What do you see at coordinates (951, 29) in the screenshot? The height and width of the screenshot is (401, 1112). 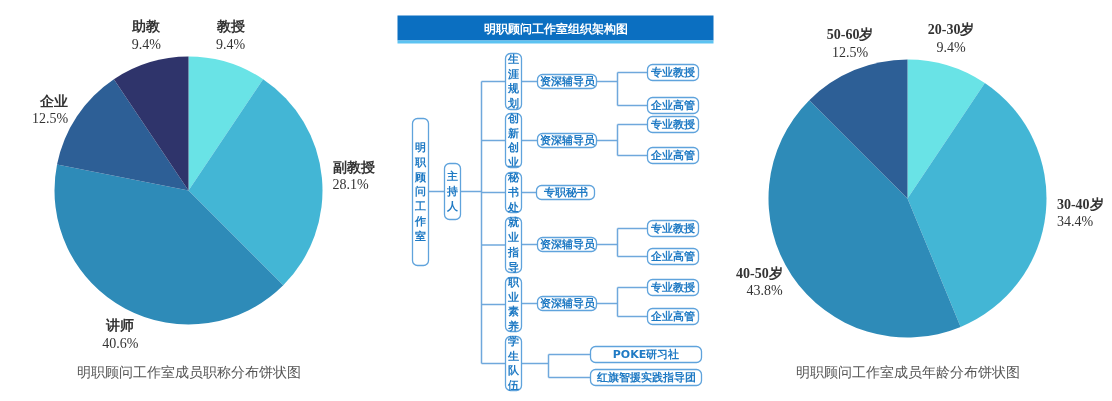 I see `slice-label: 20-30岁` at bounding box center [951, 29].